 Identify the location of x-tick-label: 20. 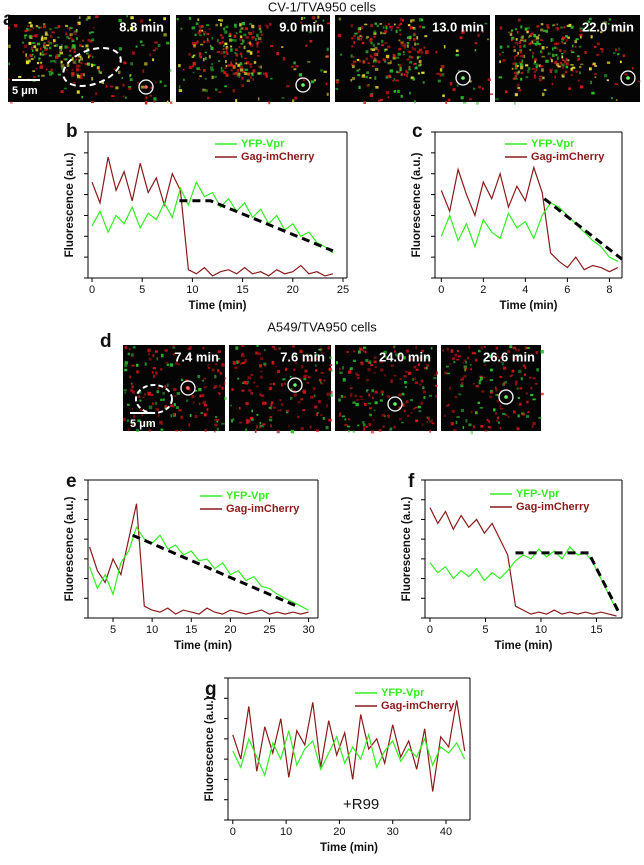
(230, 630).